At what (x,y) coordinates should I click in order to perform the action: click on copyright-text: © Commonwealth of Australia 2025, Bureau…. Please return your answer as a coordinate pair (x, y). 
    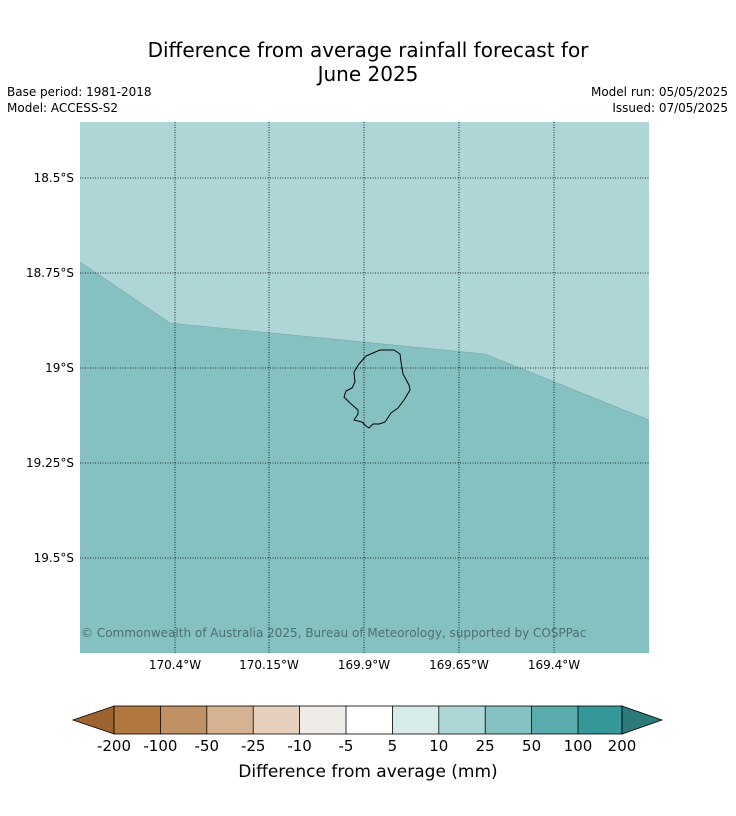
    Looking at the image, I should click on (333, 633).